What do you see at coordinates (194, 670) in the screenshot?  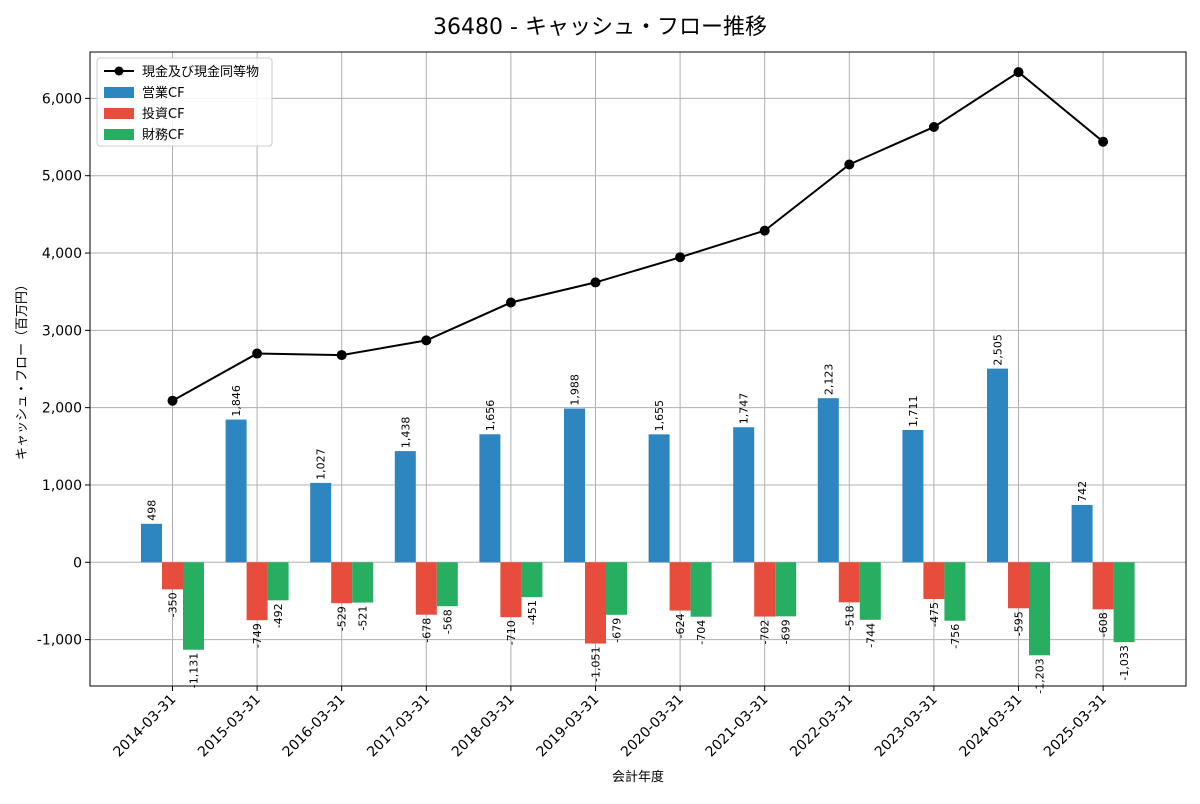 I see `data-label: -1,131` at bounding box center [194, 670].